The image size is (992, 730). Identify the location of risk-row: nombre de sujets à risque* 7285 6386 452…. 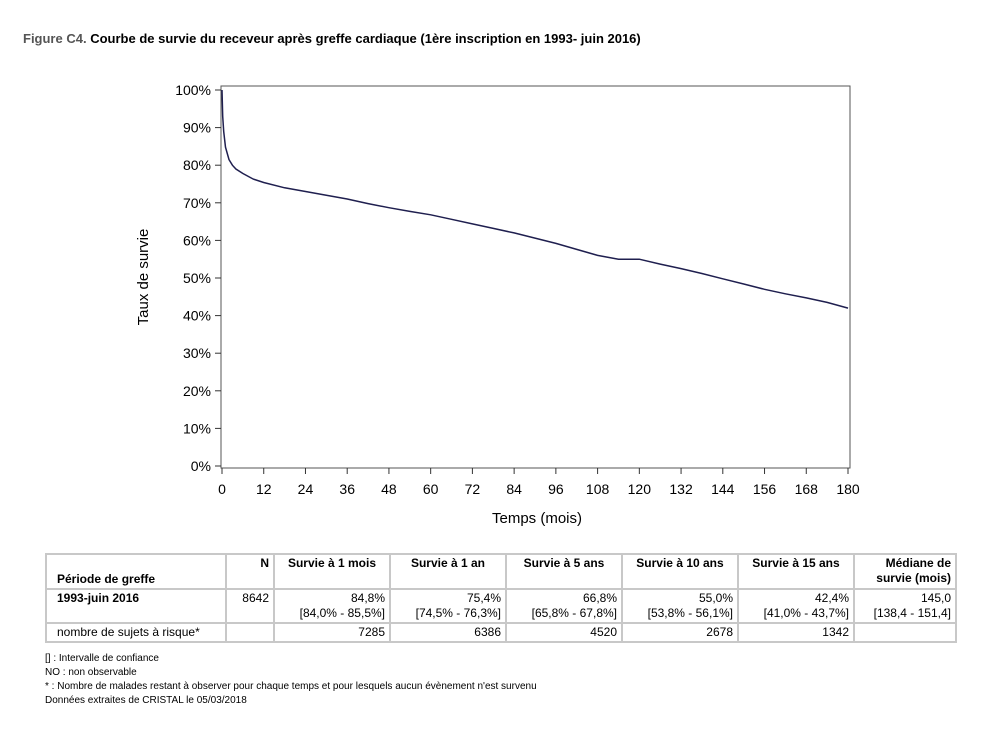
(501, 632).